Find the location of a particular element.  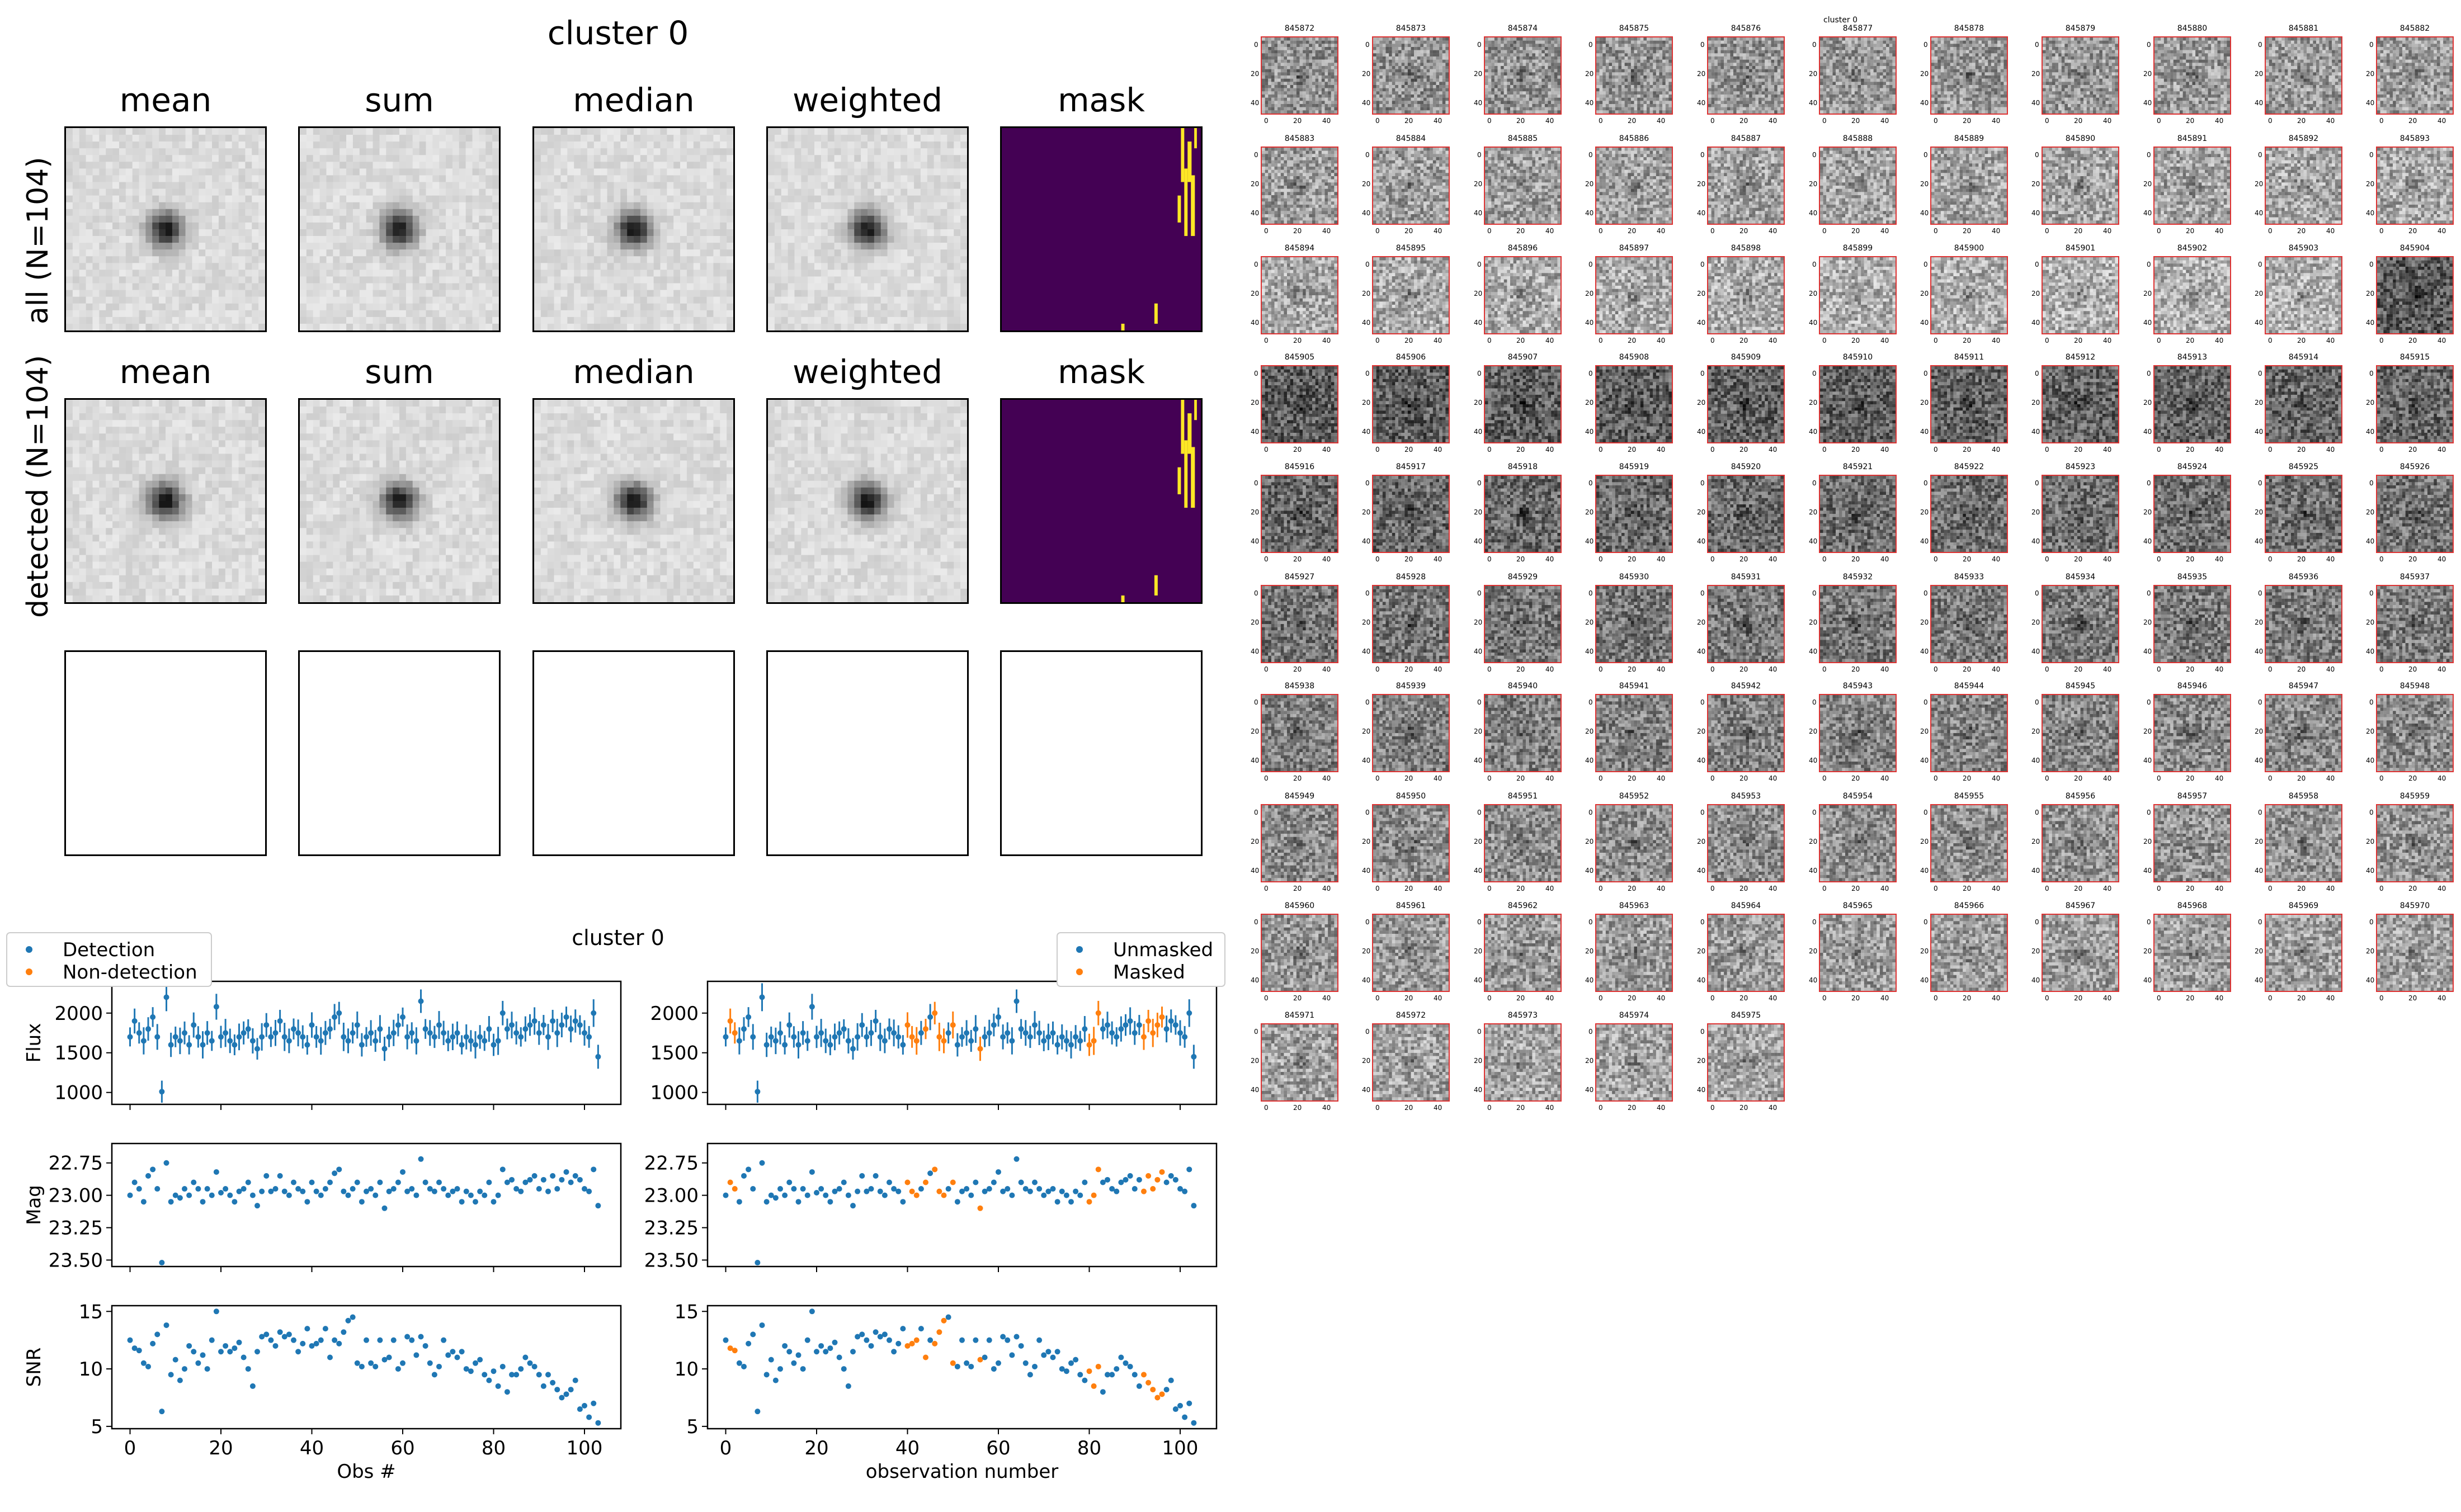

empty-stamp-panel is located at coordinates (1101, 753).